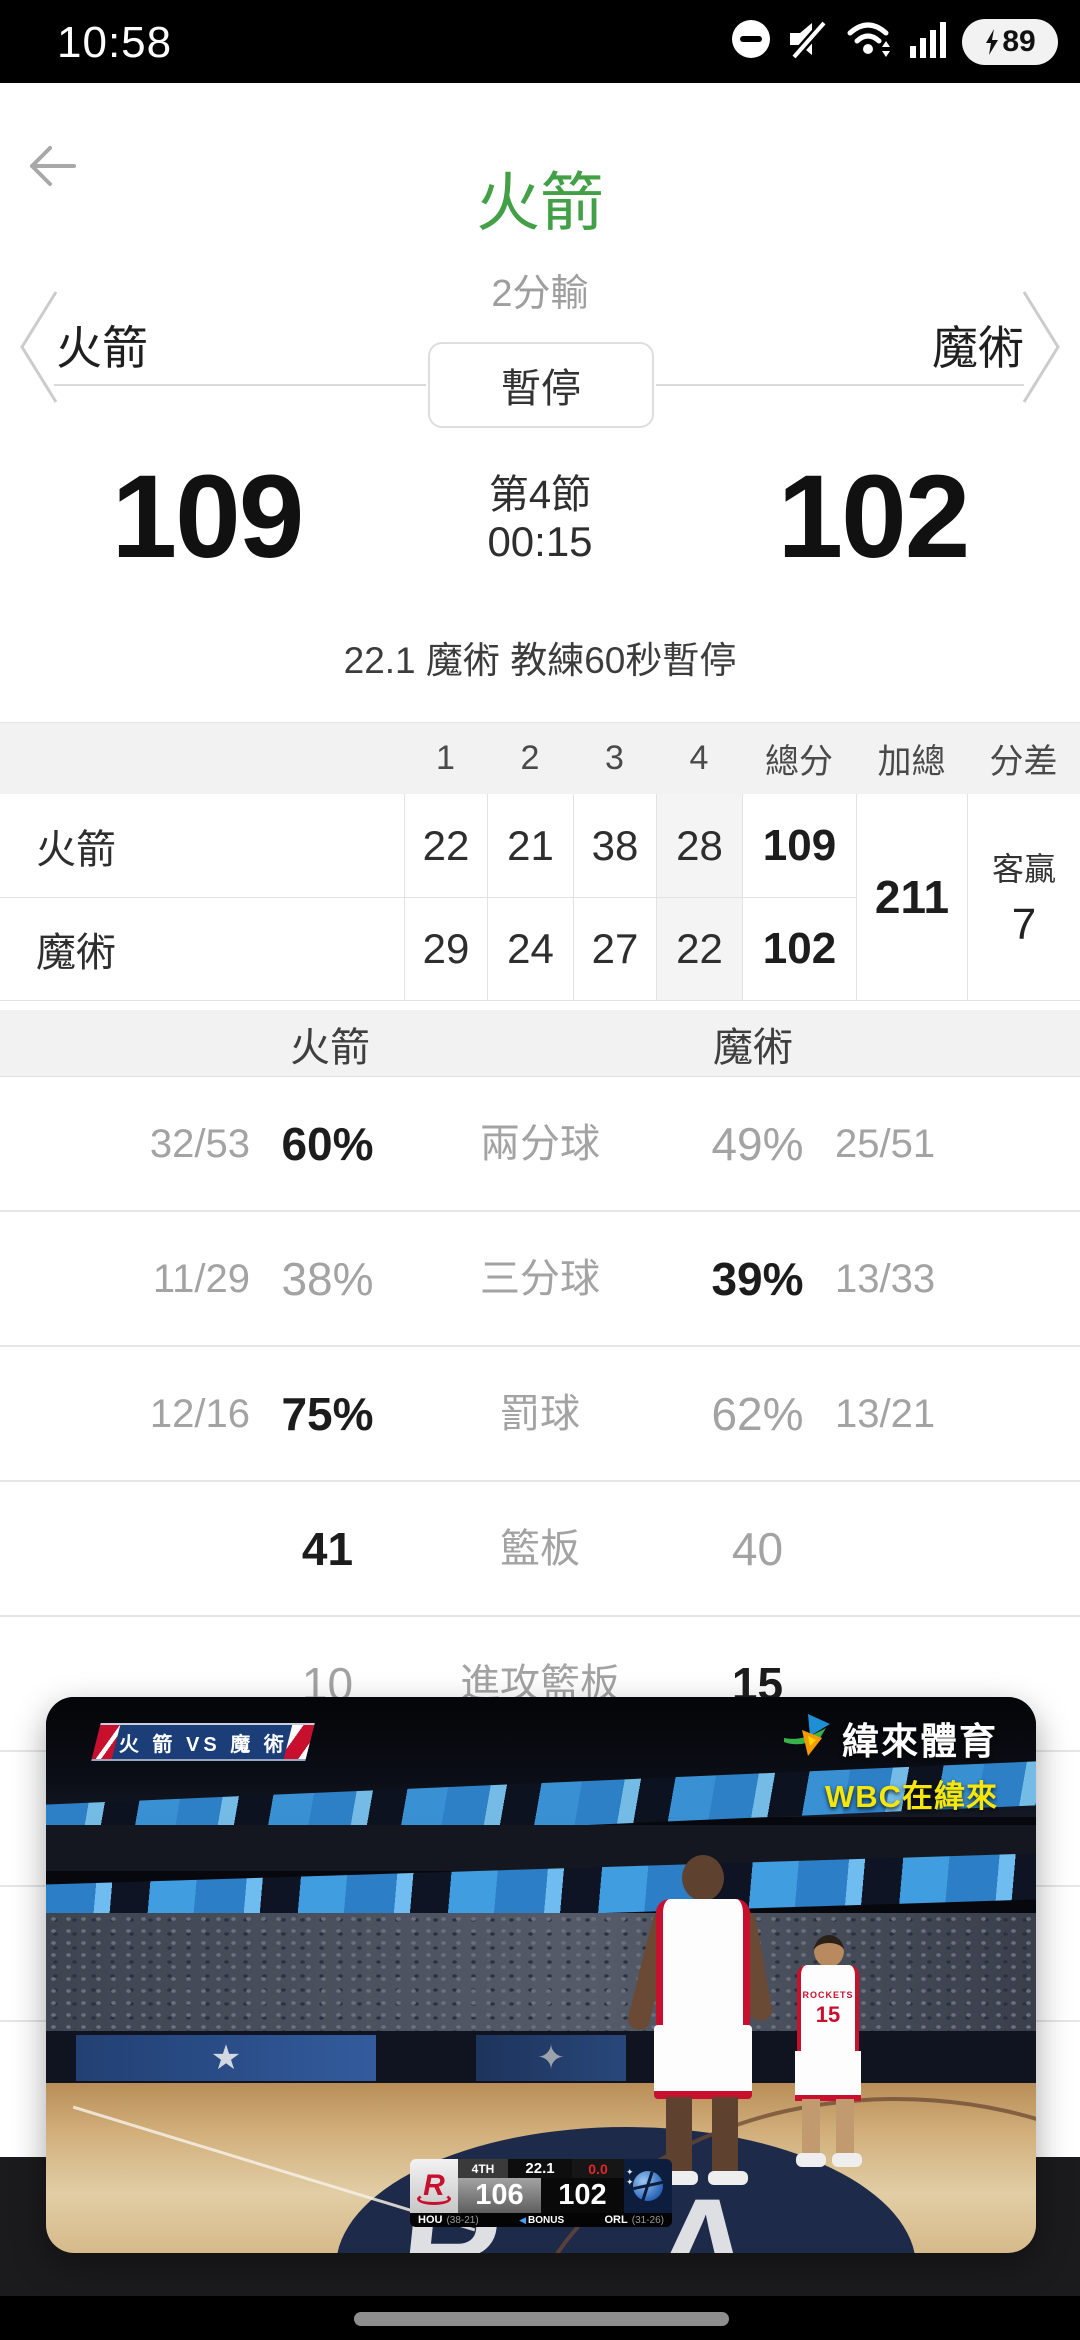  I want to click on jersey-number: 15, so click(828, 2014).